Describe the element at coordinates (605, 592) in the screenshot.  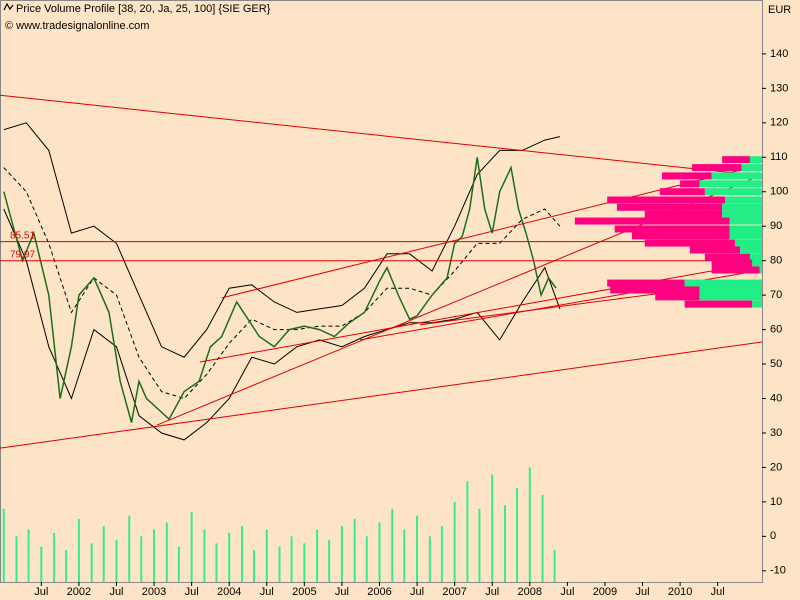
I see `x-tick-label: 2009` at that location.